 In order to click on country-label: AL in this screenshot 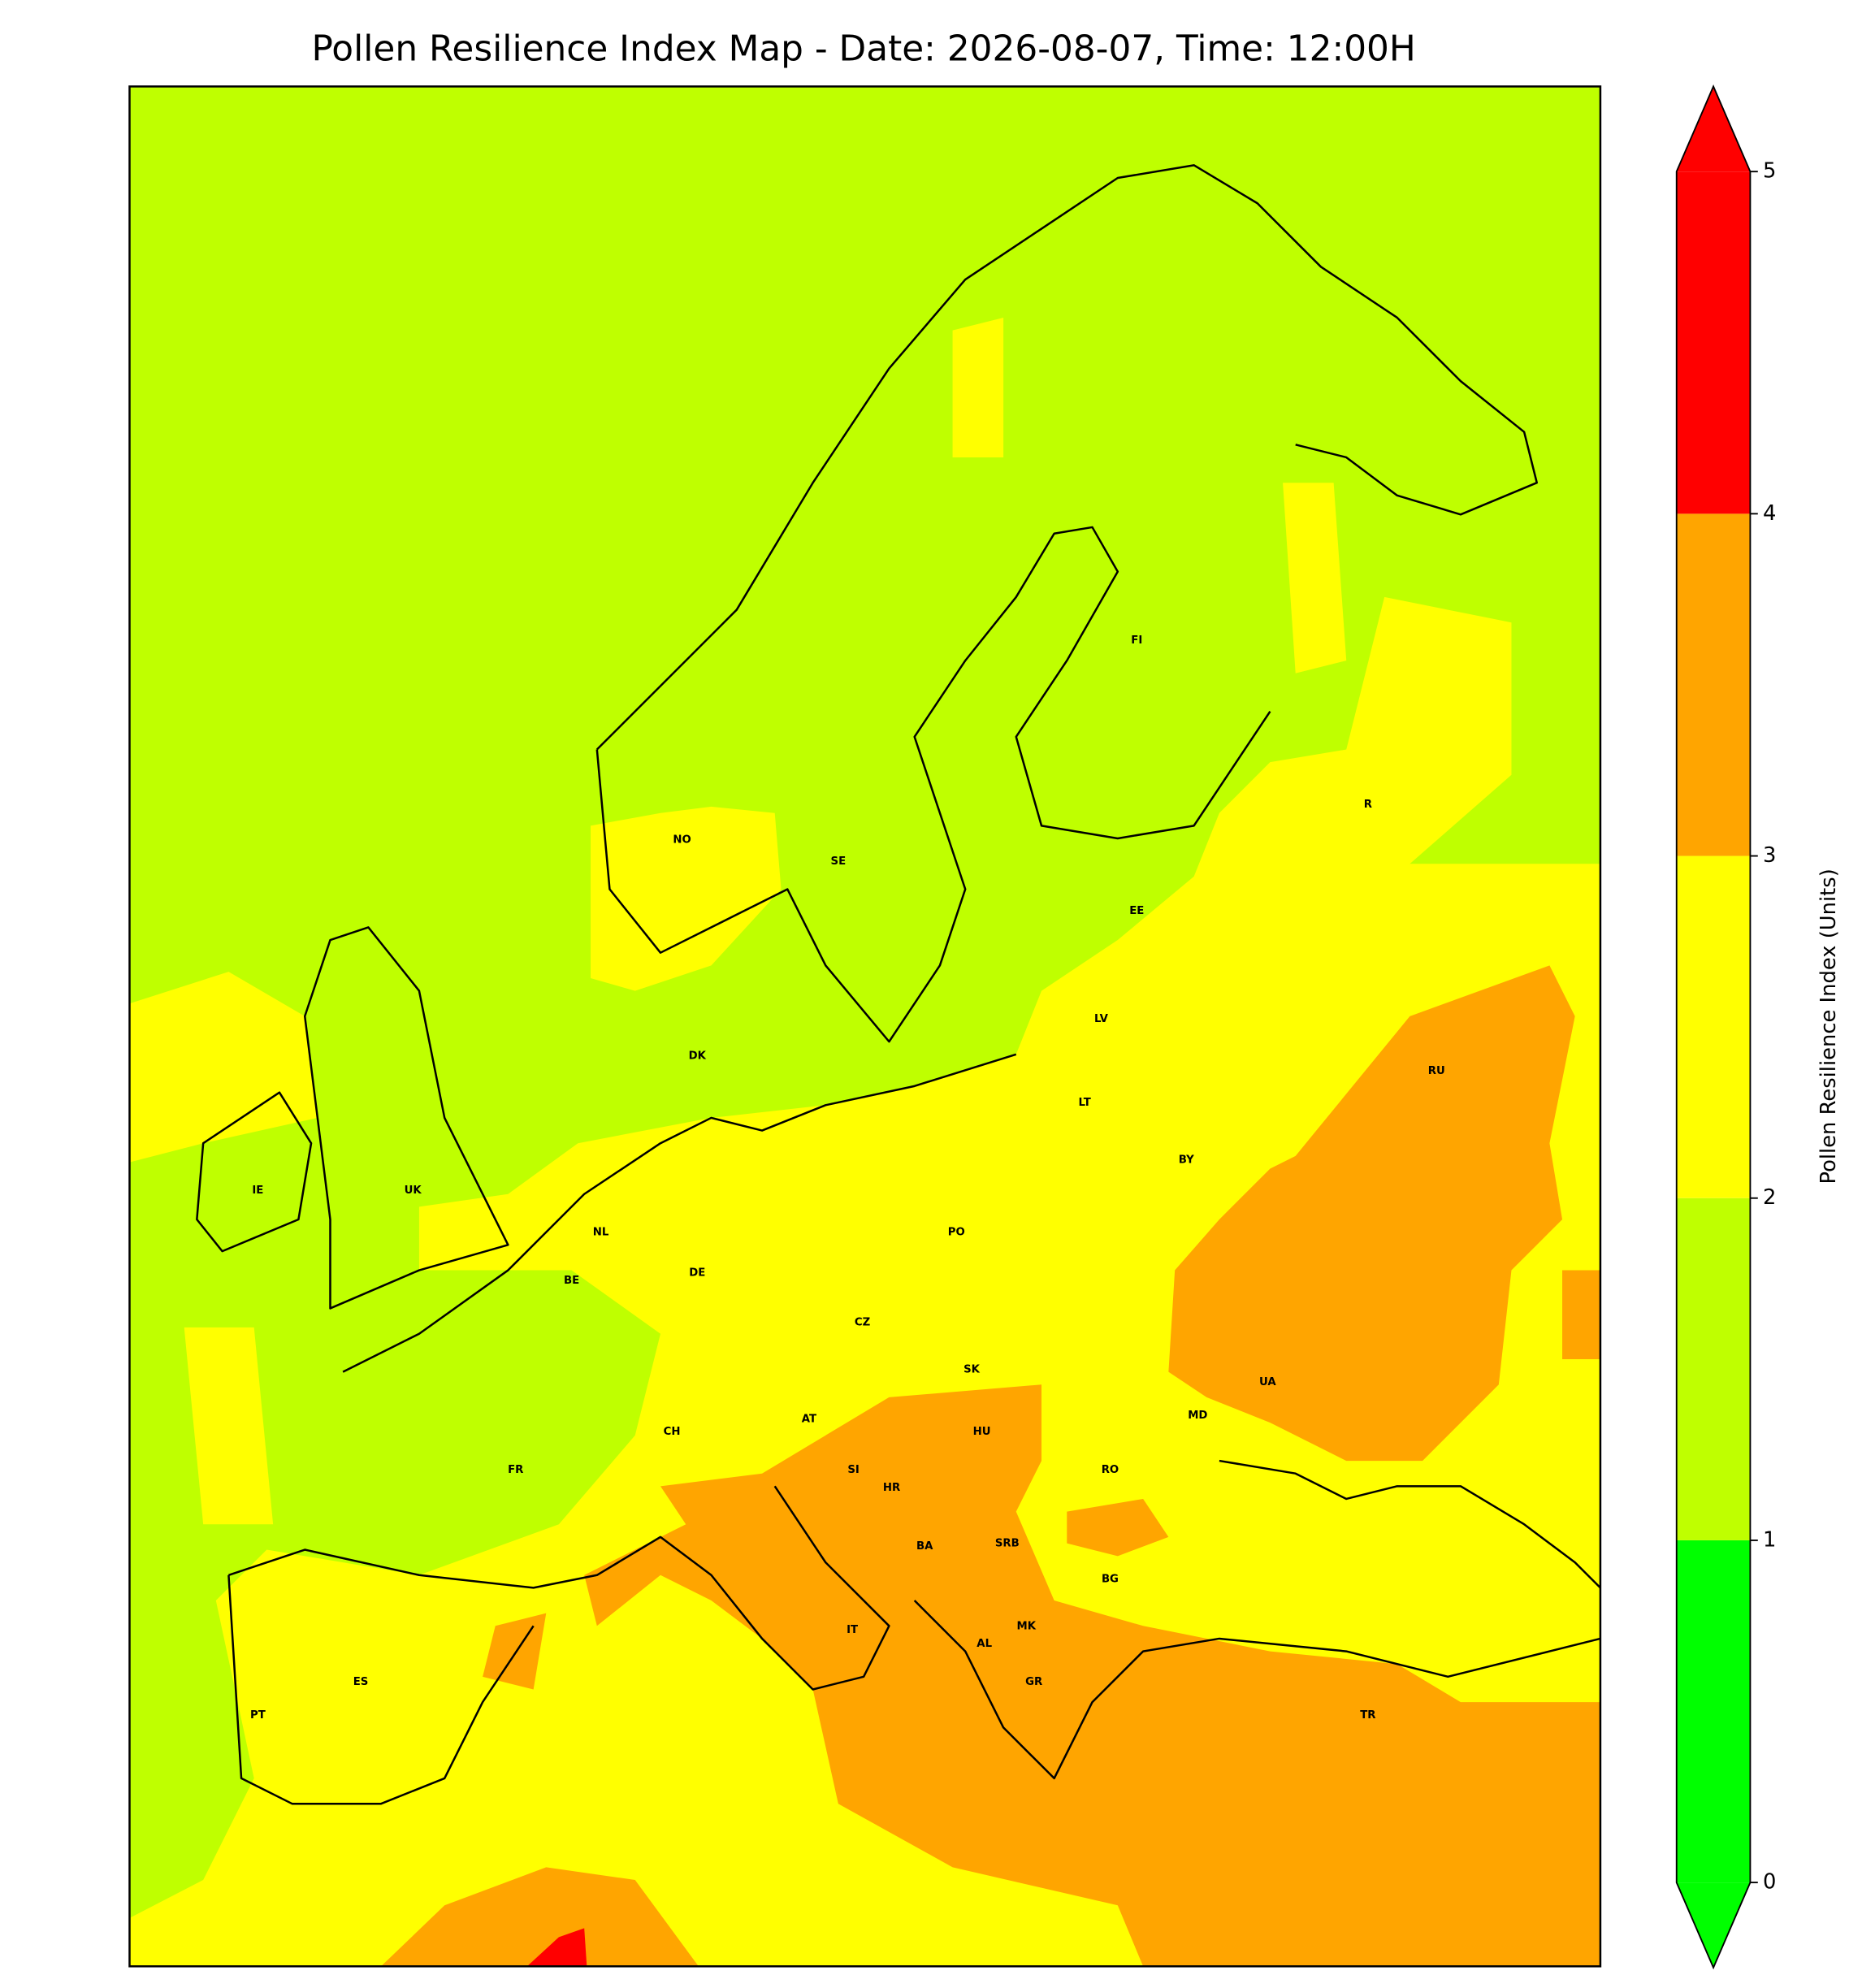, I will do `click(984, 1644)`.